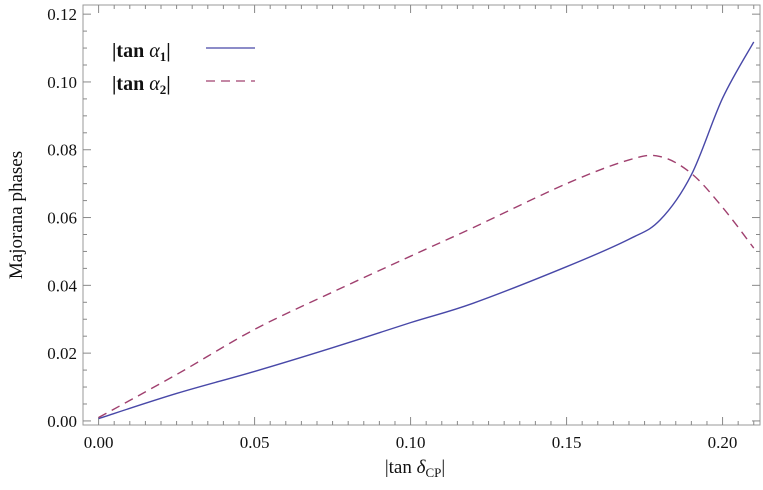  What do you see at coordinates (62, 421) in the screenshot?
I see `y-tick-label: 0.00` at bounding box center [62, 421].